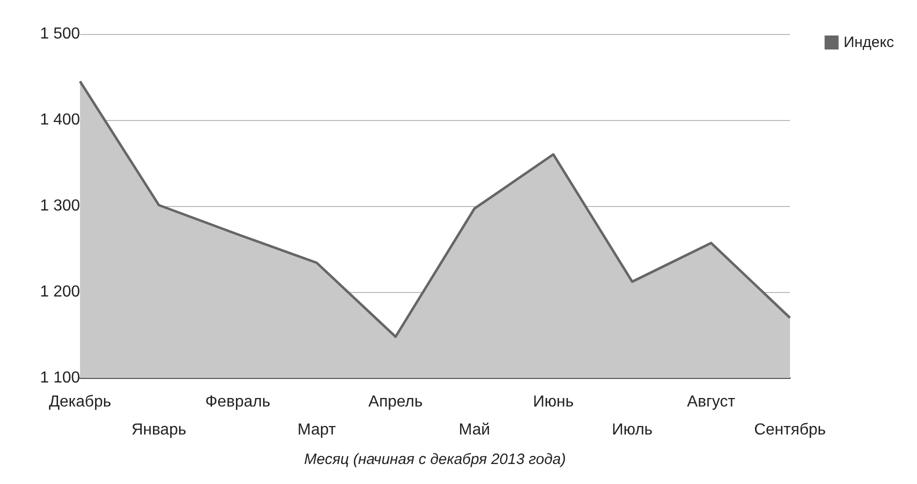 The image size is (917, 484). I want to click on x-axis-title: Месяц (начиная с декабря 2013 года), so click(435, 459).